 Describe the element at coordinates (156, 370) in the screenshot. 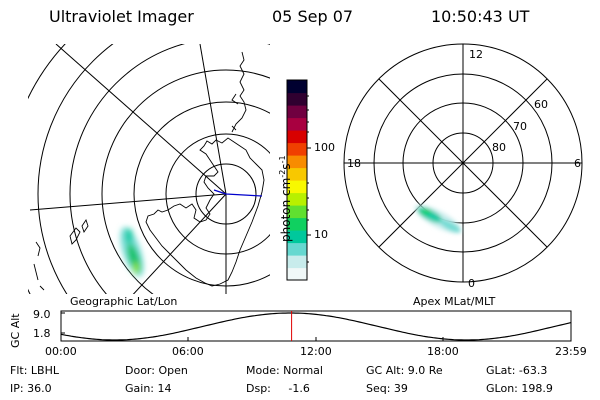

I see `door-status: Door: Open` at that location.